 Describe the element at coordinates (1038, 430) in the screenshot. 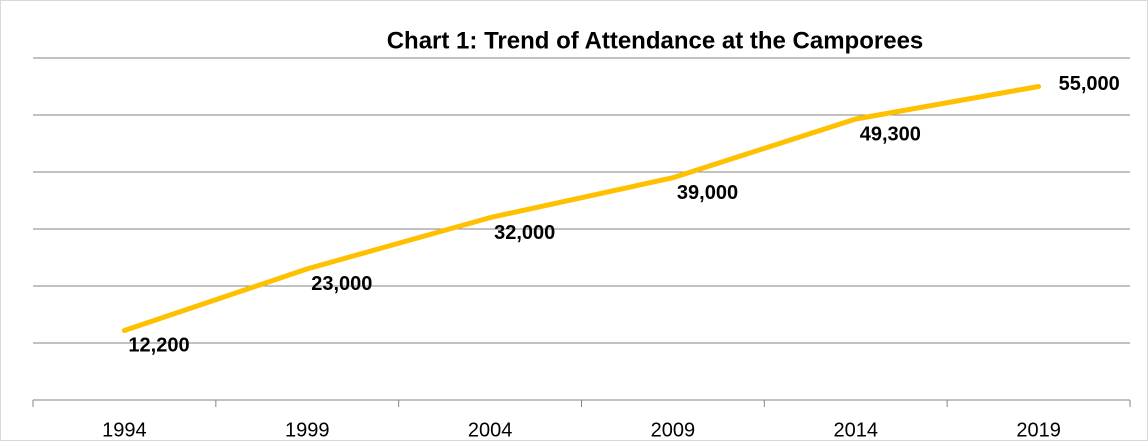

I see `x-tick-label: 2019` at that location.